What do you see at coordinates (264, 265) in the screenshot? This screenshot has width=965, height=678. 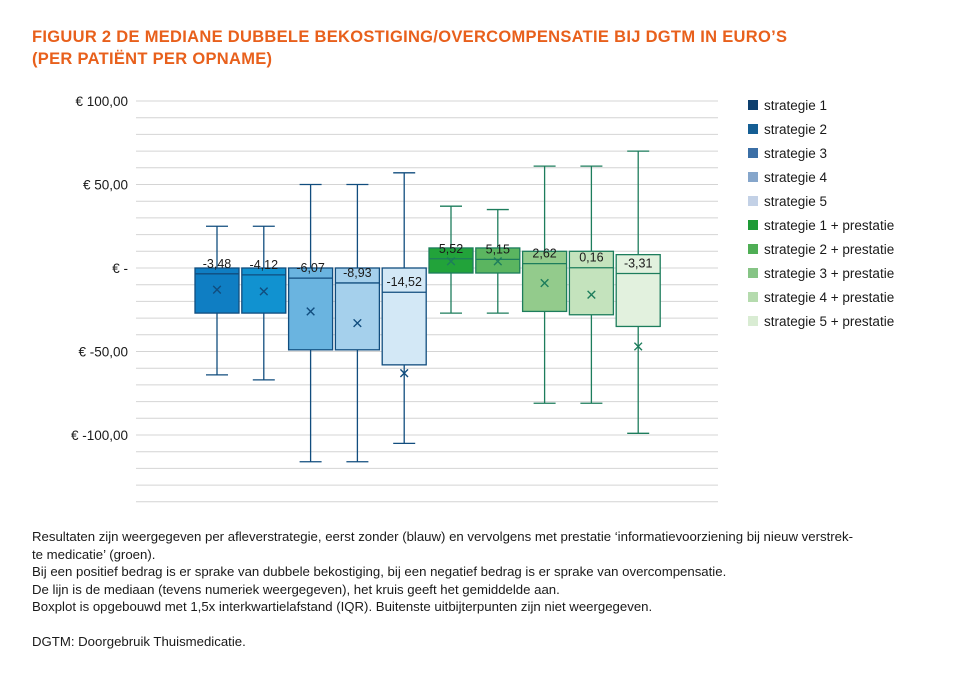 I see `median-label: -4,12` at bounding box center [264, 265].